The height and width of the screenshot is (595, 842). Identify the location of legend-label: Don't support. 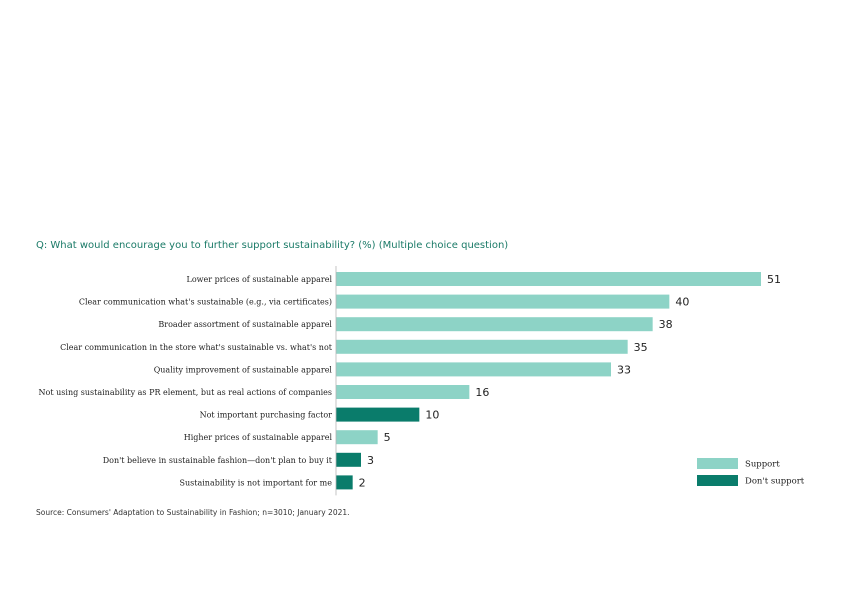
(775, 482).